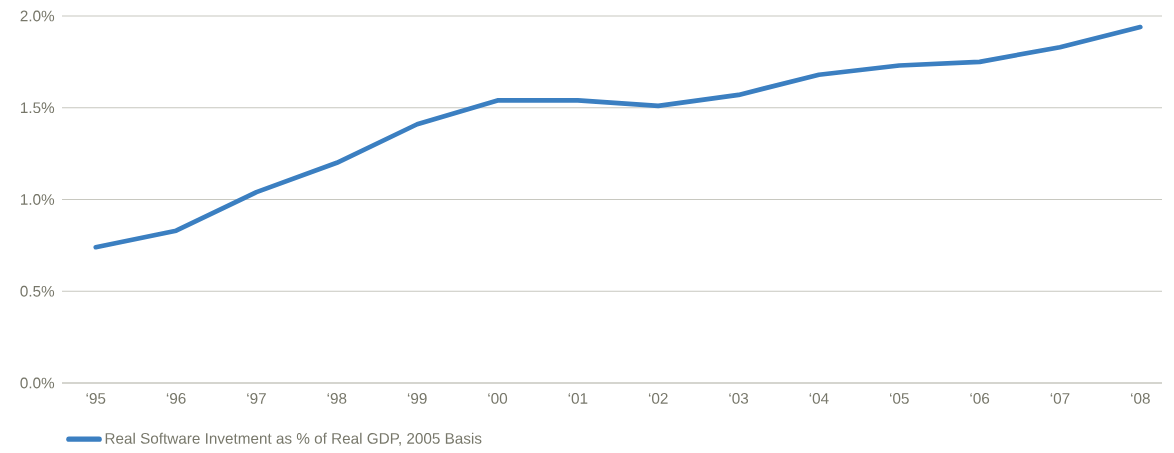 This screenshot has height=453, width=1174. Describe the element at coordinates (417, 398) in the screenshot. I see `x-tick-label: ‘99` at that location.